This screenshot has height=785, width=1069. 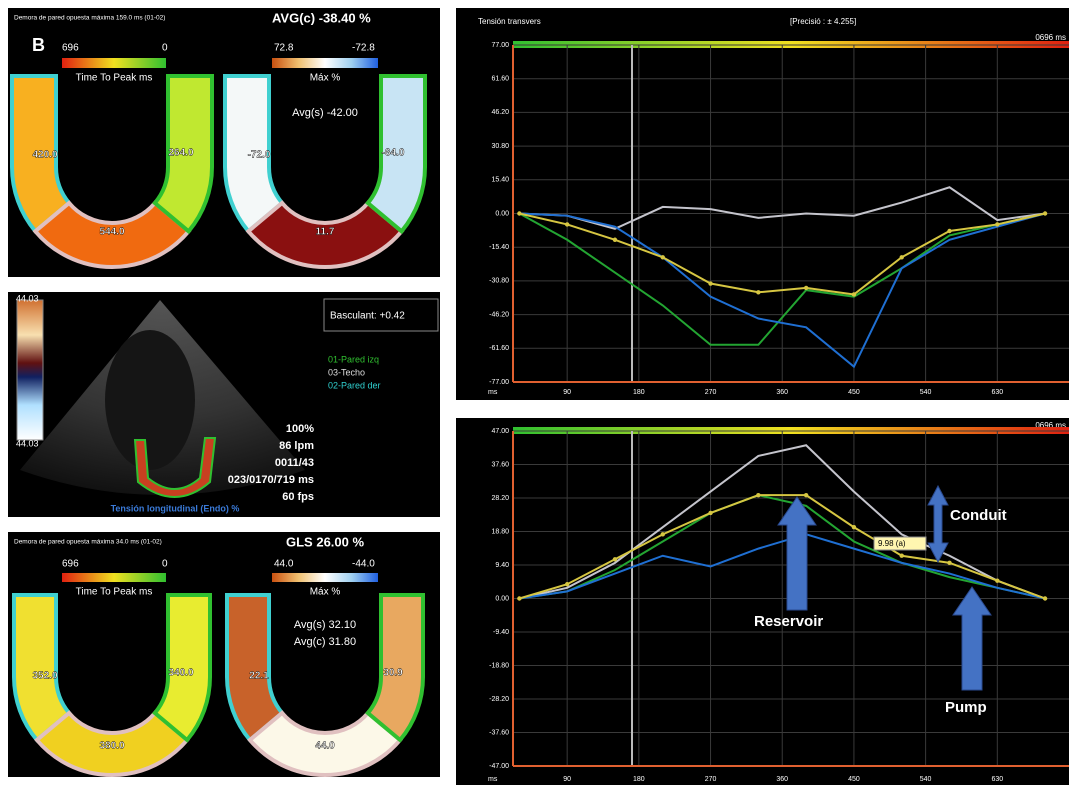 I want to click on segment-value: 340.0, so click(x=180, y=673).